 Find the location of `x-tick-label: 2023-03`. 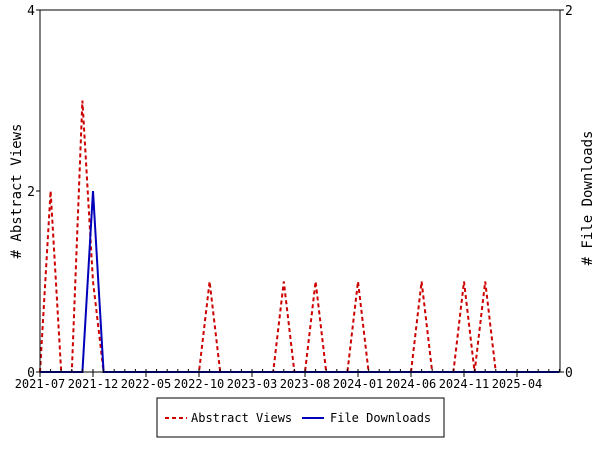

x-tick-label: 2023-03 is located at coordinates (252, 384).